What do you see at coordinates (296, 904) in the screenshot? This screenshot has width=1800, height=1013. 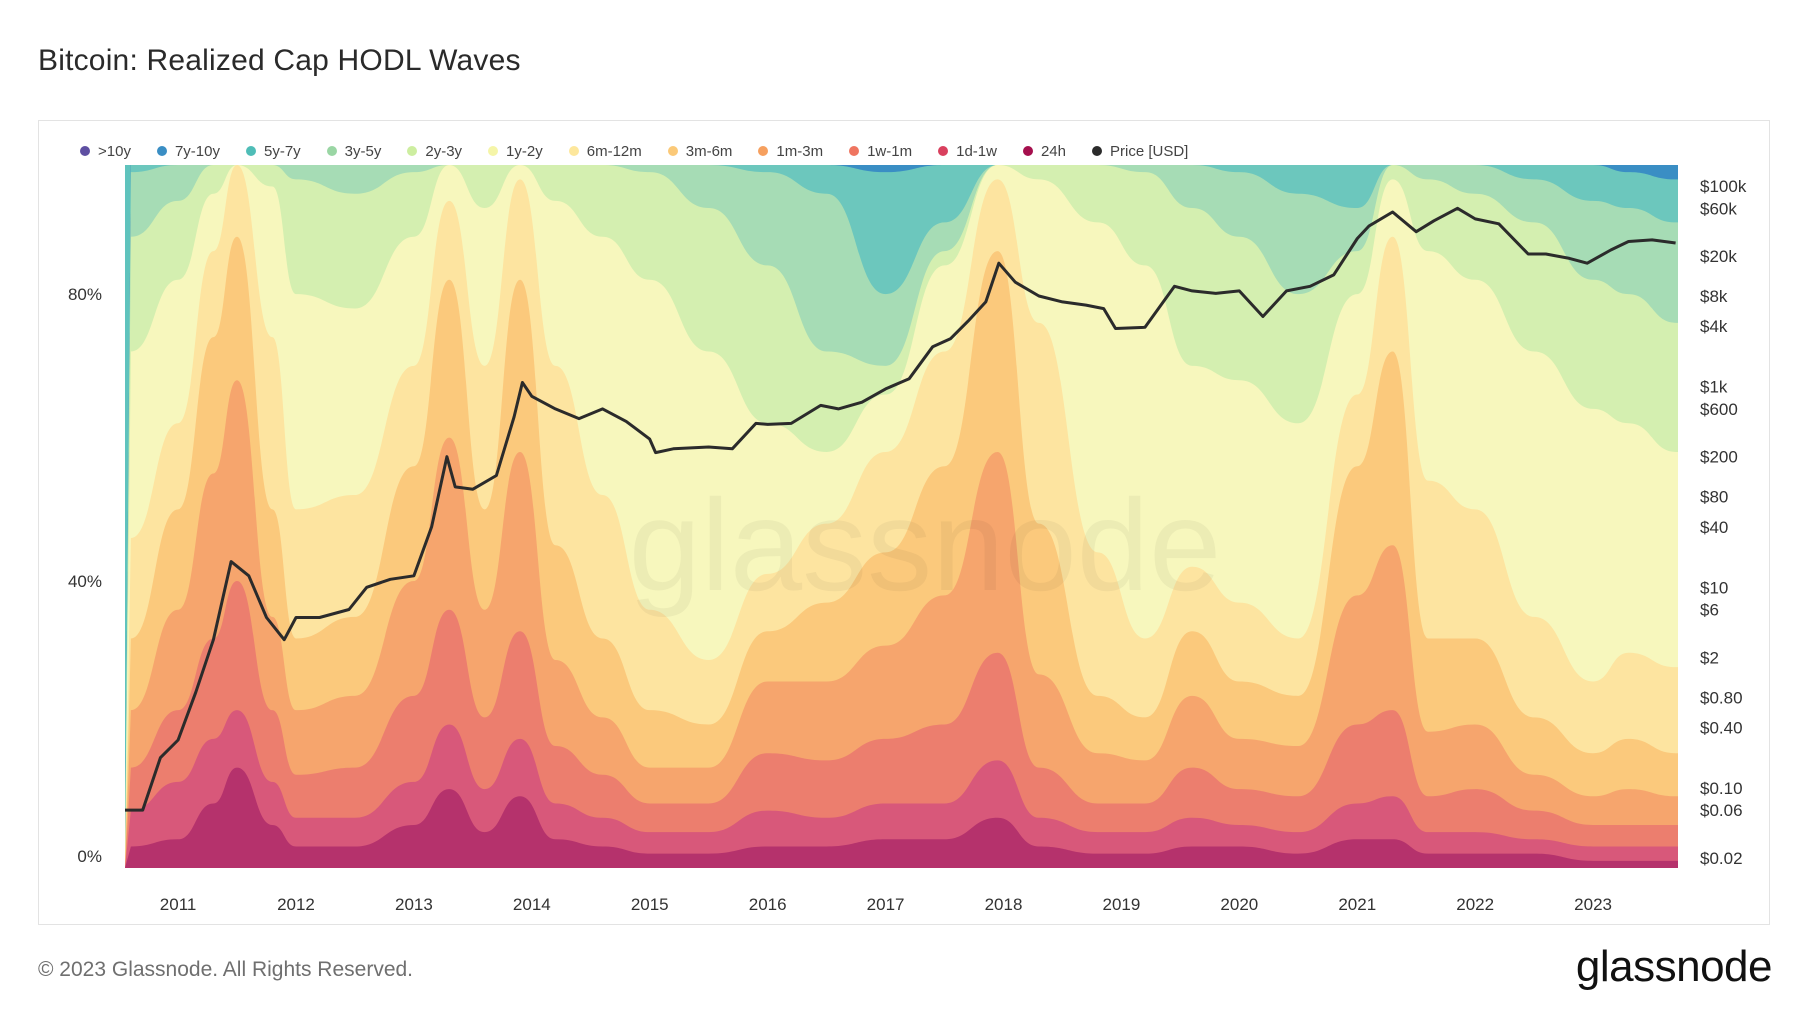 I see `x-tick-label: 2012` at bounding box center [296, 904].